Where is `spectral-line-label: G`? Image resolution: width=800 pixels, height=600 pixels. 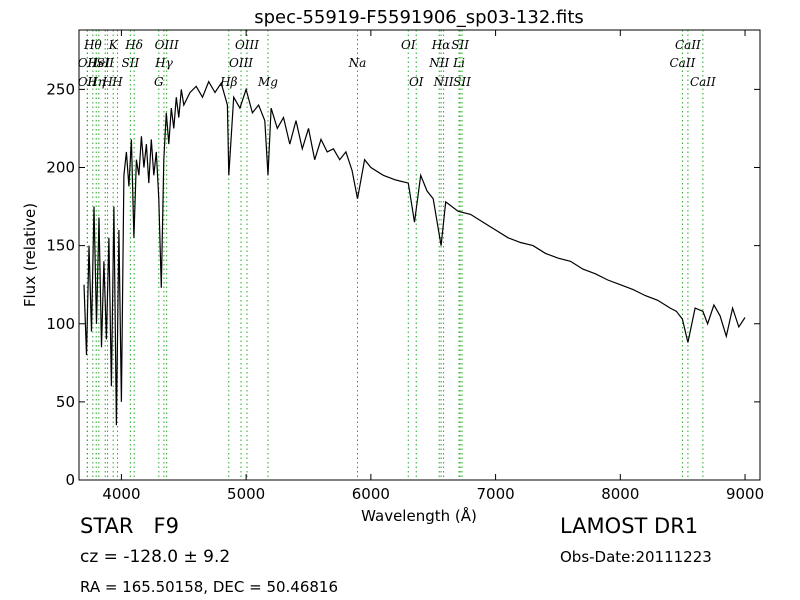 spectral-line-label: G is located at coordinates (159, 82).